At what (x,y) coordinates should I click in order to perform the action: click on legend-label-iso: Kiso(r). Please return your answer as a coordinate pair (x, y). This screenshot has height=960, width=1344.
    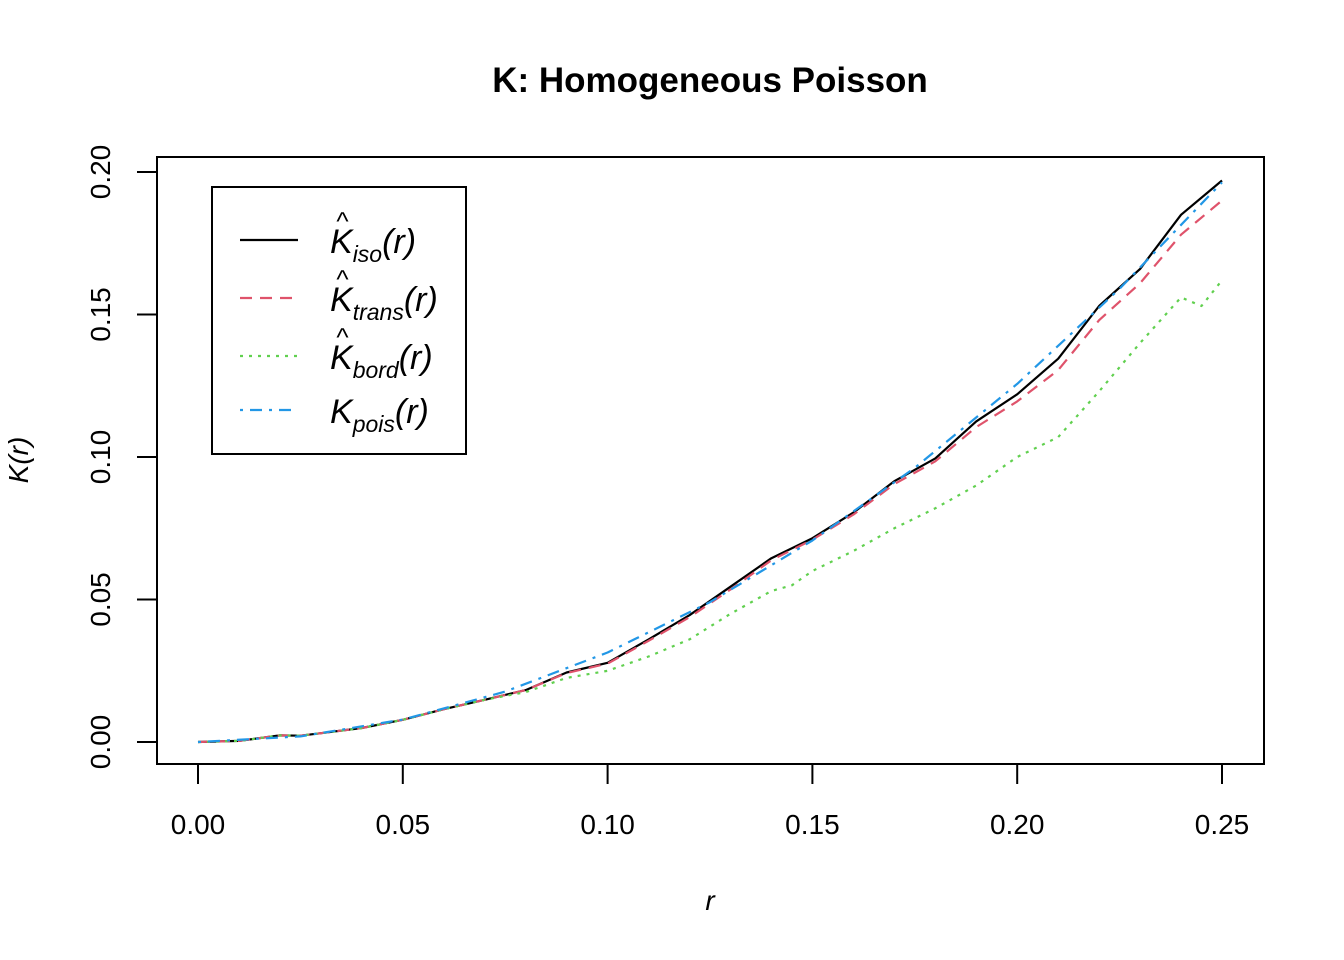
    Looking at the image, I should click on (373, 245).